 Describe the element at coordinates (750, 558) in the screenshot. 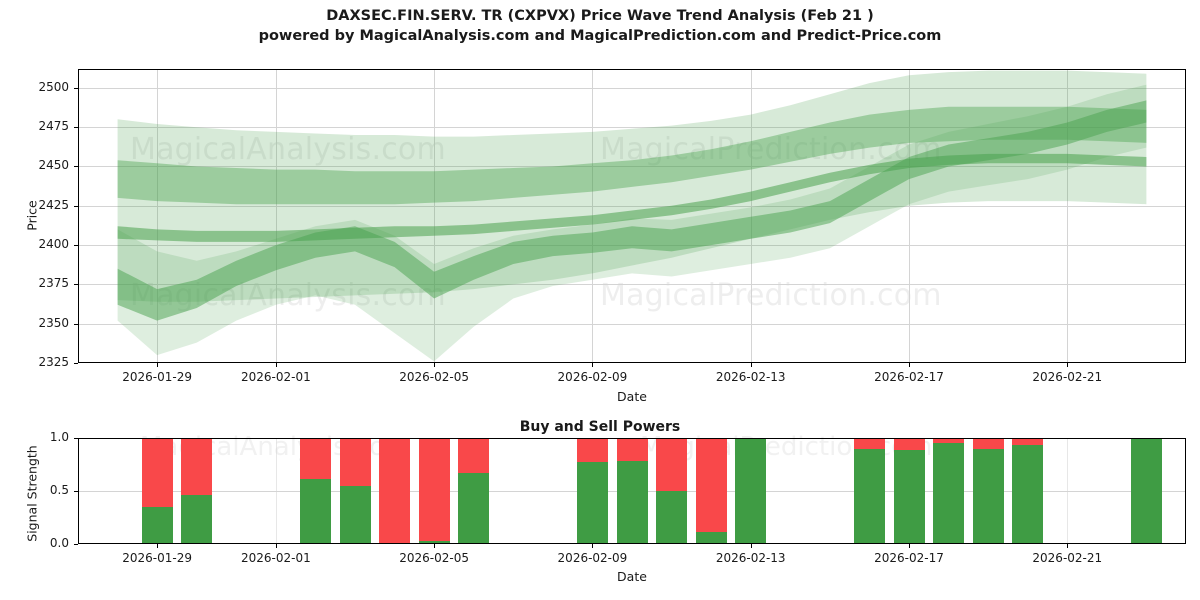

I see `buy-sell-x-tick-label: 2026-02-13` at that location.